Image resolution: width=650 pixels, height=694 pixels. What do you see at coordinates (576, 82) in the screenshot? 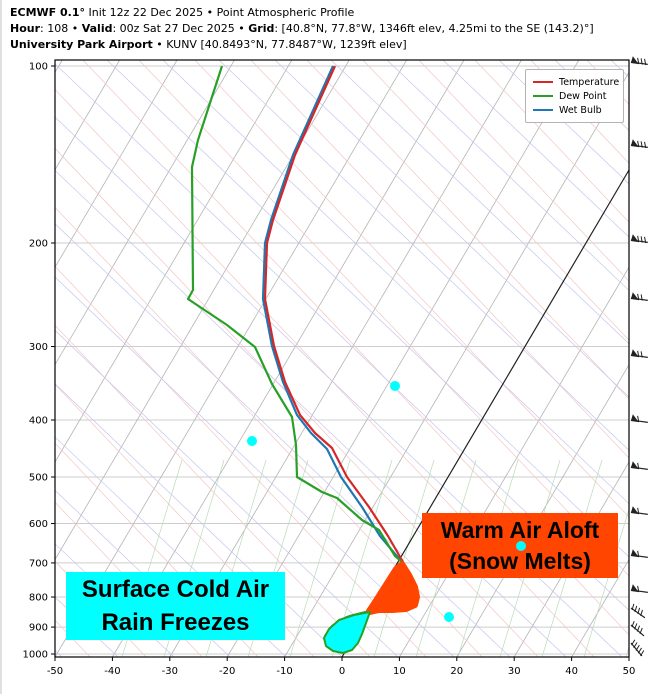
I see `legend-item-temperature: Temperature` at bounding box center [576, 82].